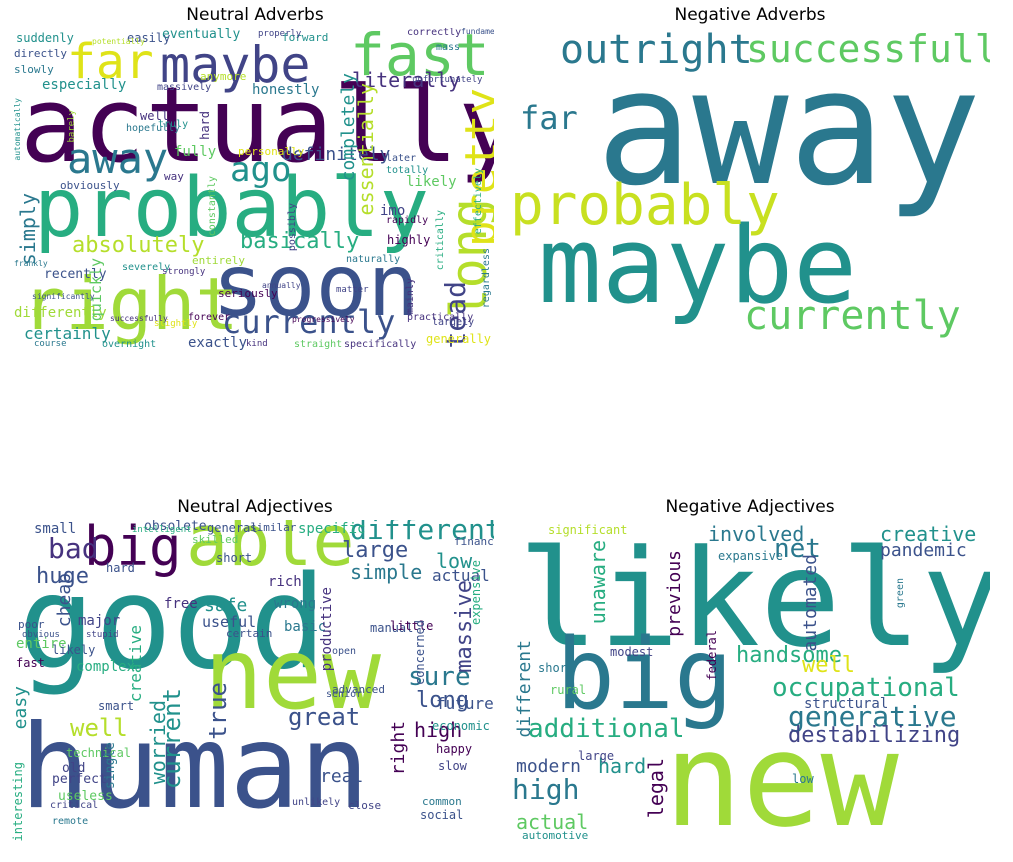 The height and width of the screenshot is (862, 1013). Describe the element at coordinates (352, 290) in the screenshot. I see `word-matter: matter` at that location.